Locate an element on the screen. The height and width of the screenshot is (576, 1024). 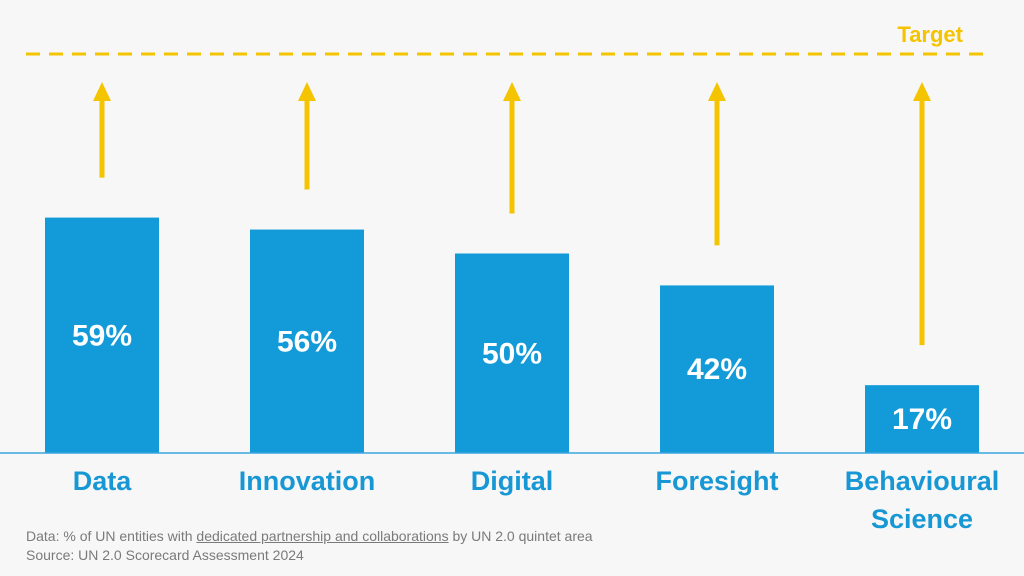
footnote-prefix: Data: % of UN entities with is located at coordinates (111, 536).